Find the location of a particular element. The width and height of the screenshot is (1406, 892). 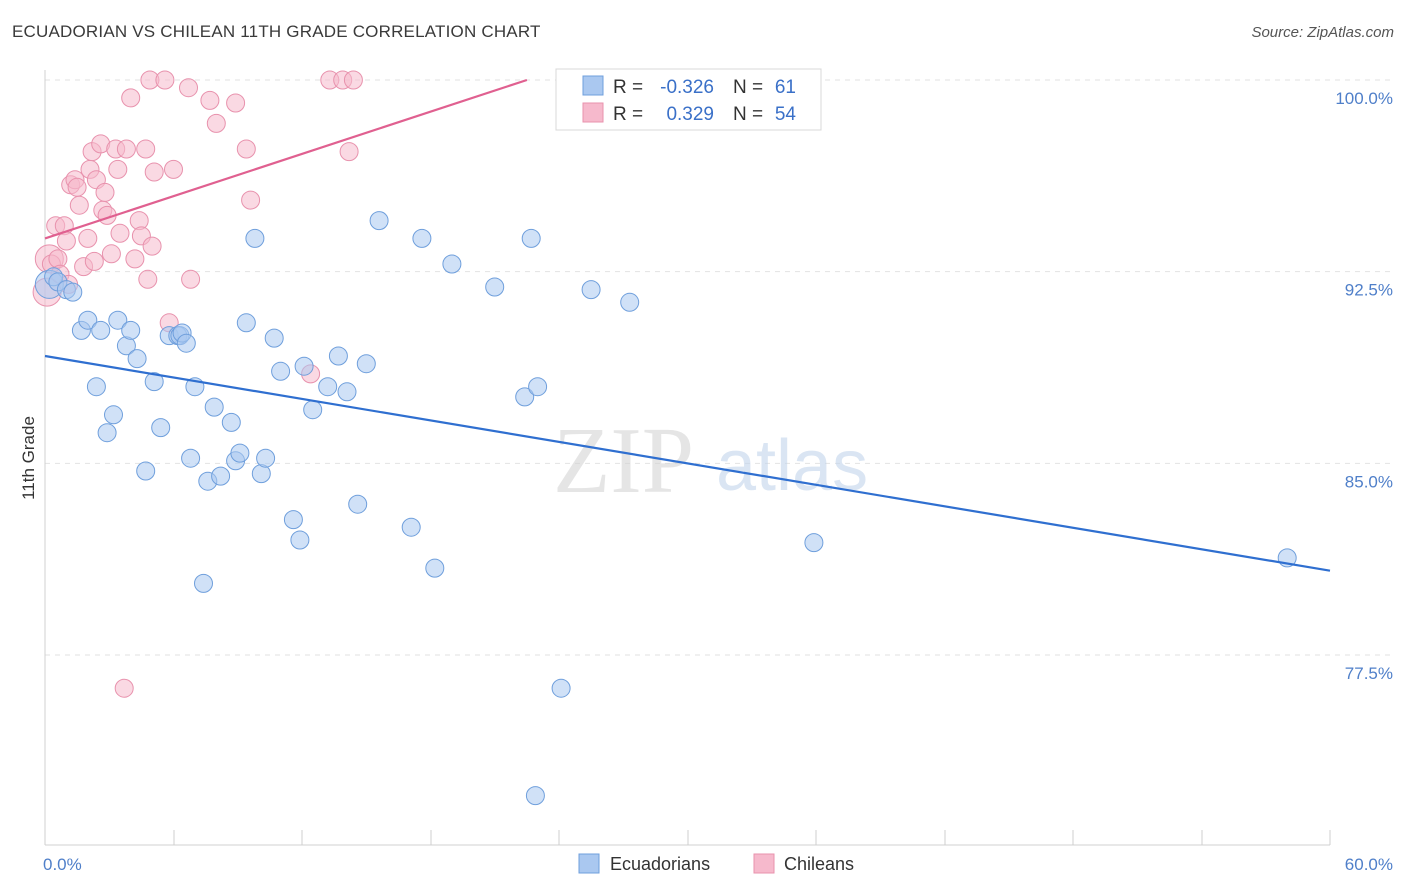

bottom-legend-ecuadorians: Ecuadorians is located at coordinates (660, 864).